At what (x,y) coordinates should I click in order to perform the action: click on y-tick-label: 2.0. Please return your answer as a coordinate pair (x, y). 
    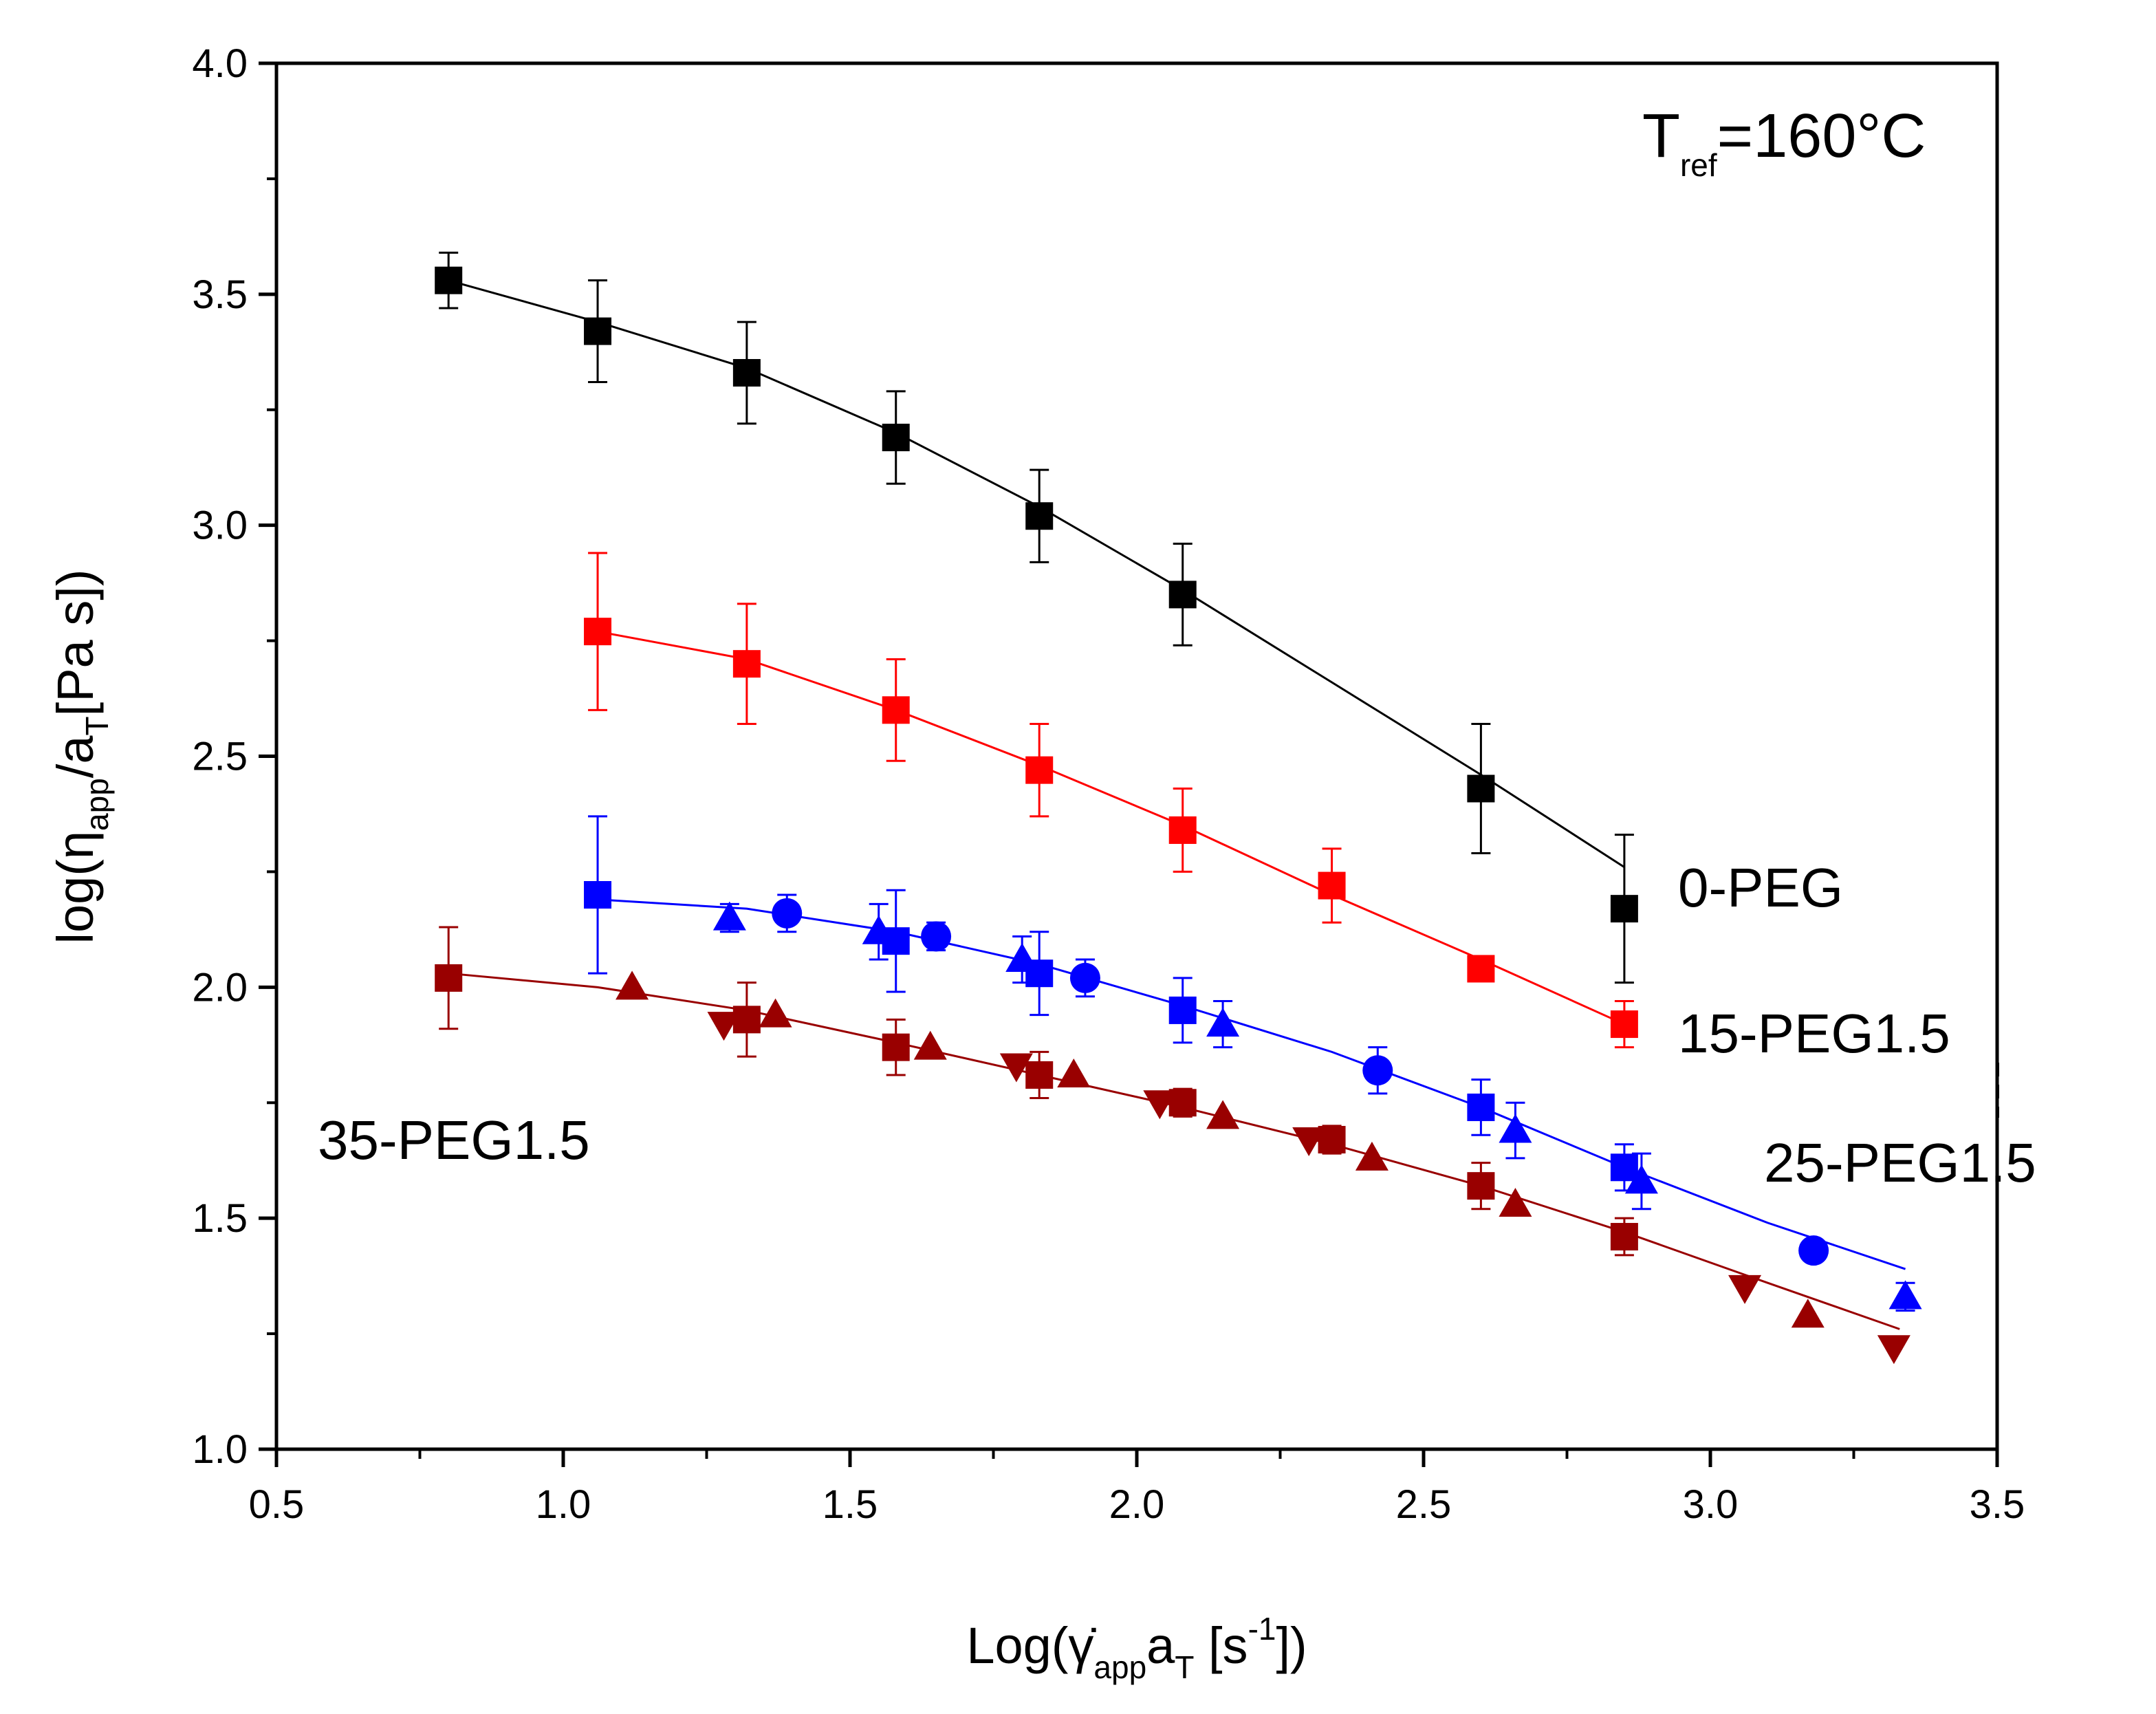
    Looking at the image, I should click on (220, 987).